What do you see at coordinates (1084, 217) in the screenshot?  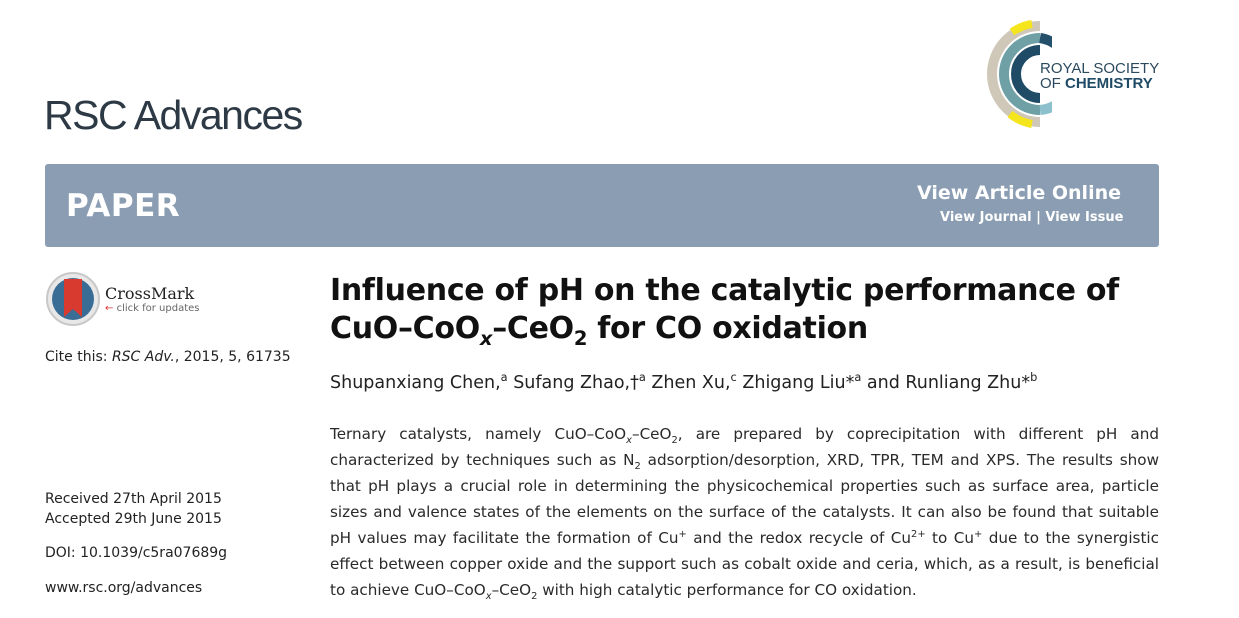 I see `view-issue-link: View Issue` at bounding box center [1084, 217].